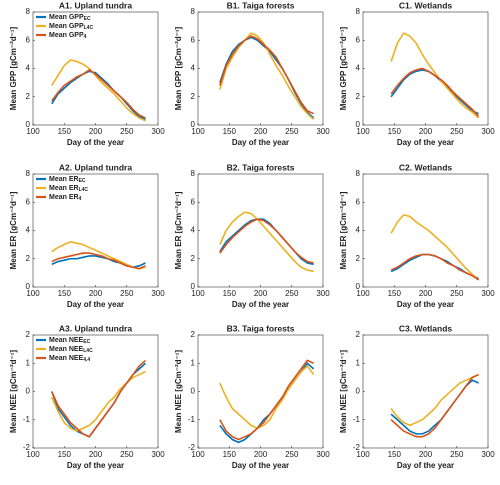  I want to click on legend-label: Mean ERL4C, so click(68, 189).